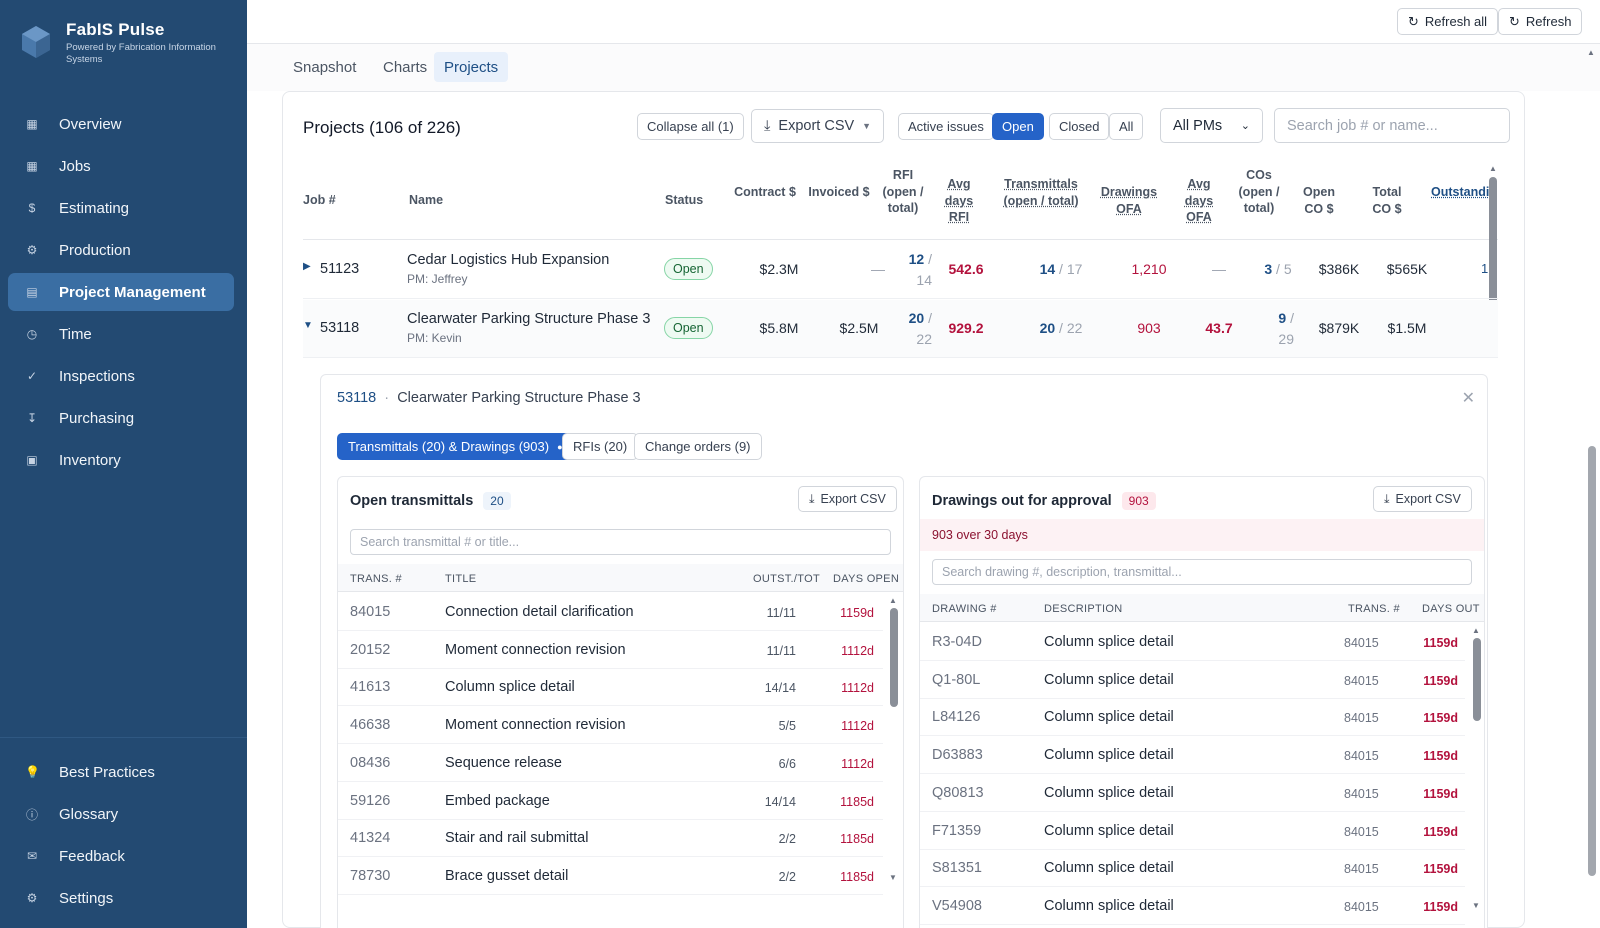  I want to click on col-outst-tot: OUTST./TOT, so click(786, 579).